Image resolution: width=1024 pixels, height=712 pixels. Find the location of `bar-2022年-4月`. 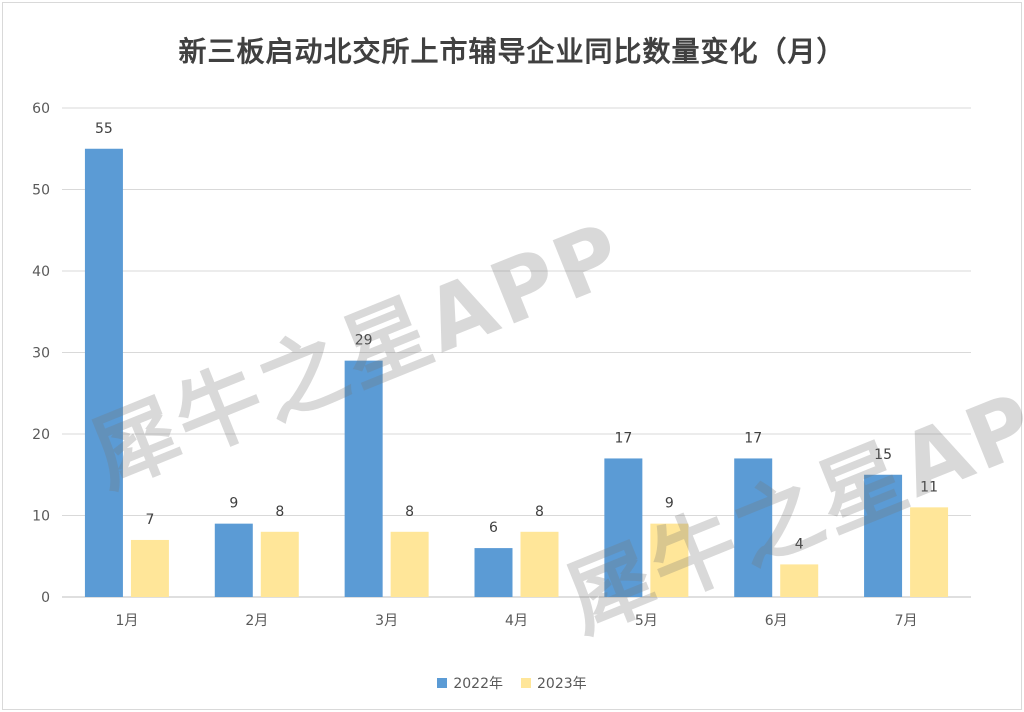

bar-2022年-4月 is located at coordinates (493, 572).